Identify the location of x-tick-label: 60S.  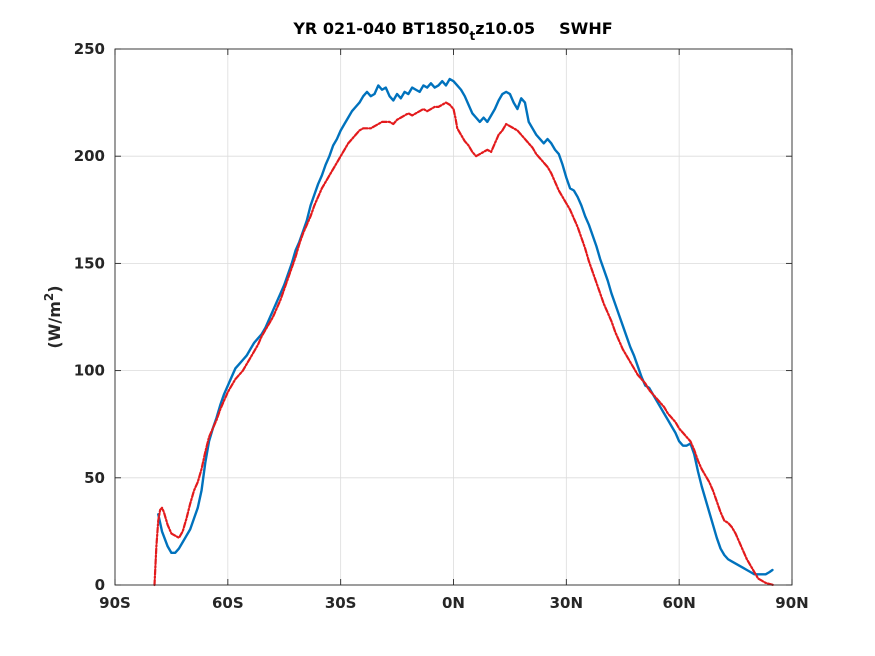
(228, 603).